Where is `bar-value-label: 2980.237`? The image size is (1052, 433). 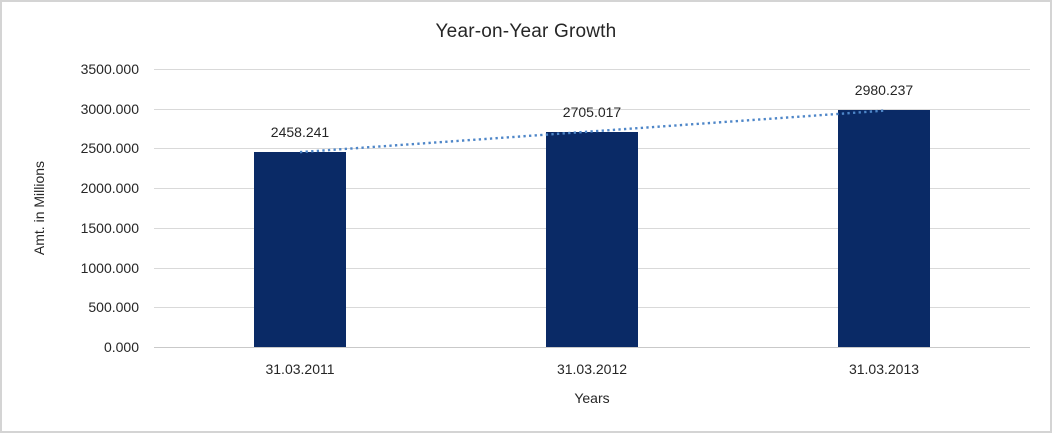
bar-value-label: 2980.237 is located at coordinates (884, 90).